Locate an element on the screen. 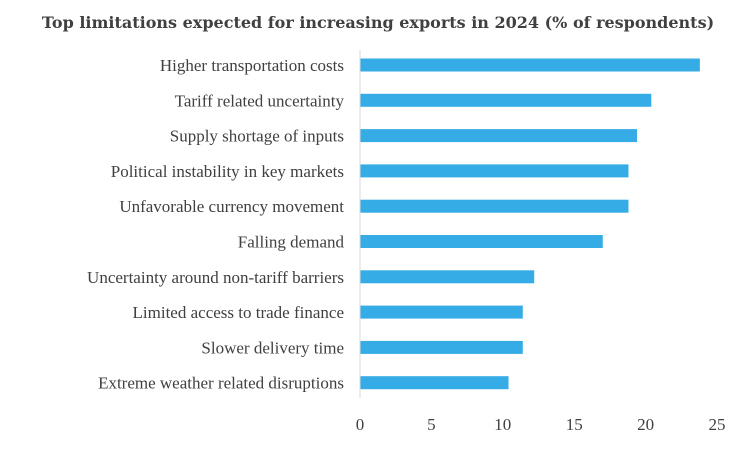 The image size is (750, 450). x-tick-label: 15 is located at coordinates (574, 424).